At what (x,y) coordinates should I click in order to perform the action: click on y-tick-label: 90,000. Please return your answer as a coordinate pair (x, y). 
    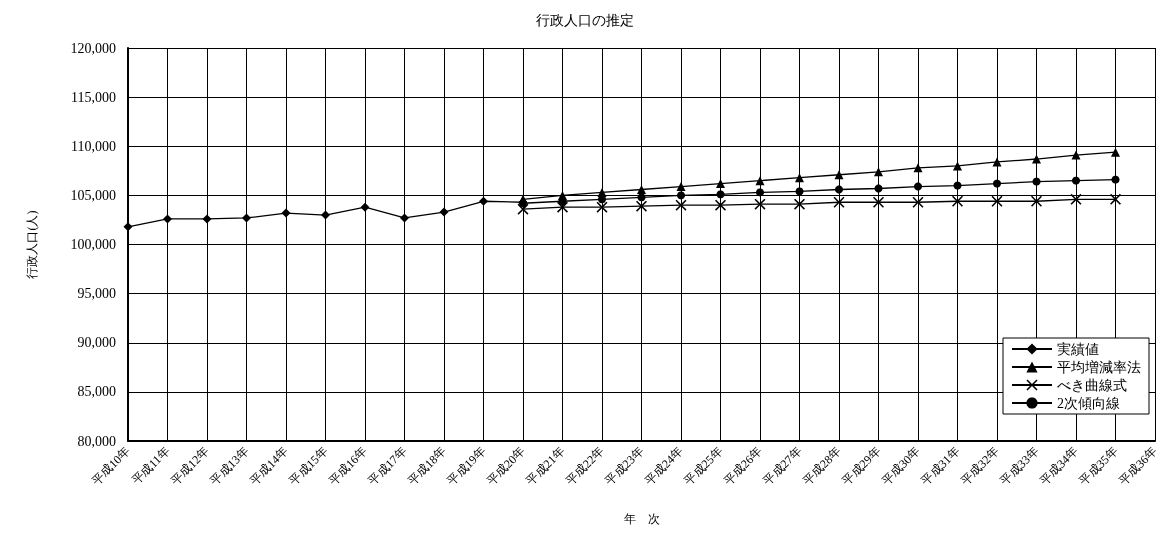
    Looking at the image, I should click on (96, 343).